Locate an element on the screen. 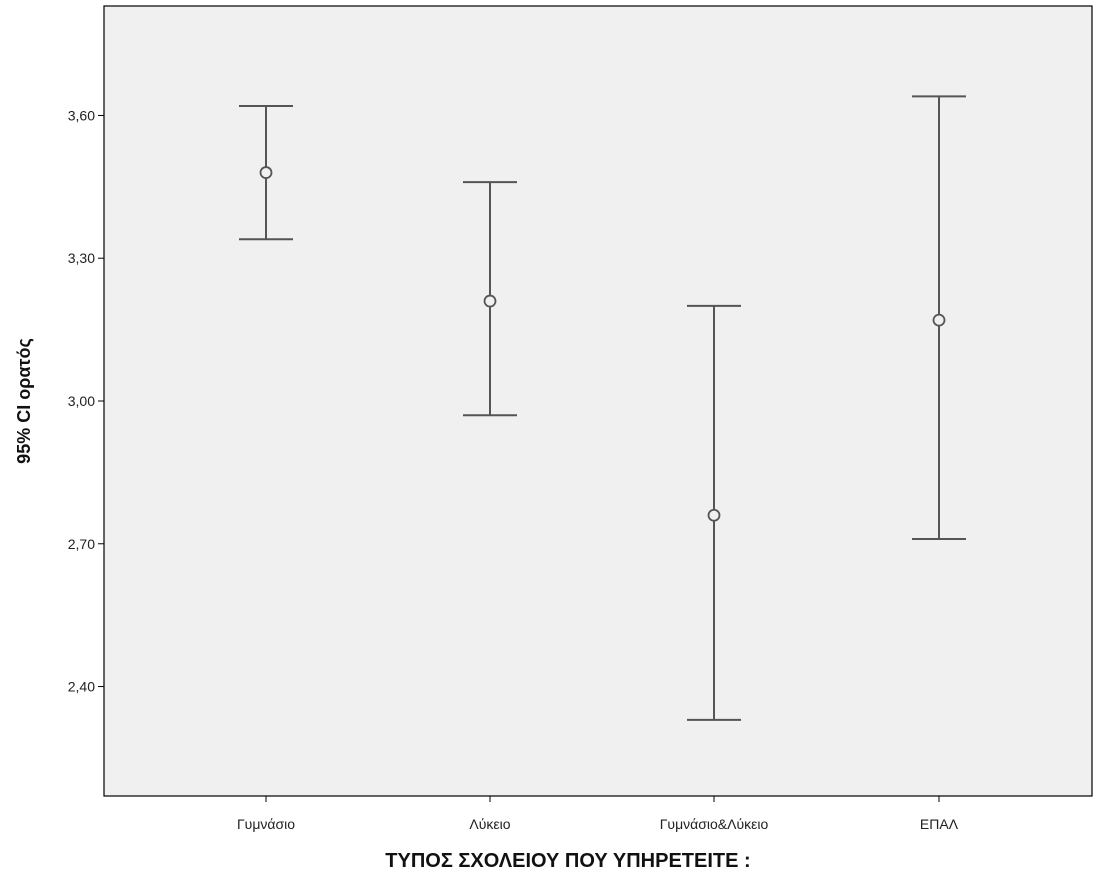 This screenshot has width=1094, height=877. x-tick-label: Γυμνάσιο&Λύκειο is located at coordinates (714, 824).